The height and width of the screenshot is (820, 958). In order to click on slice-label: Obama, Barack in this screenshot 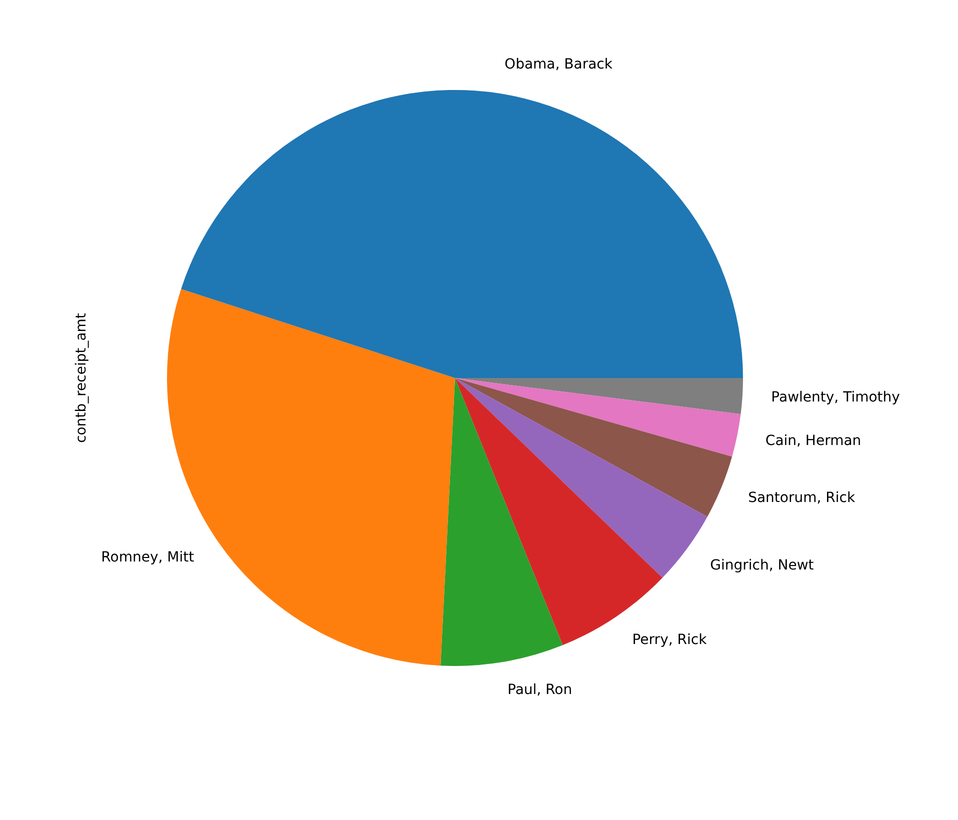, I will do `click(559, 64)`.